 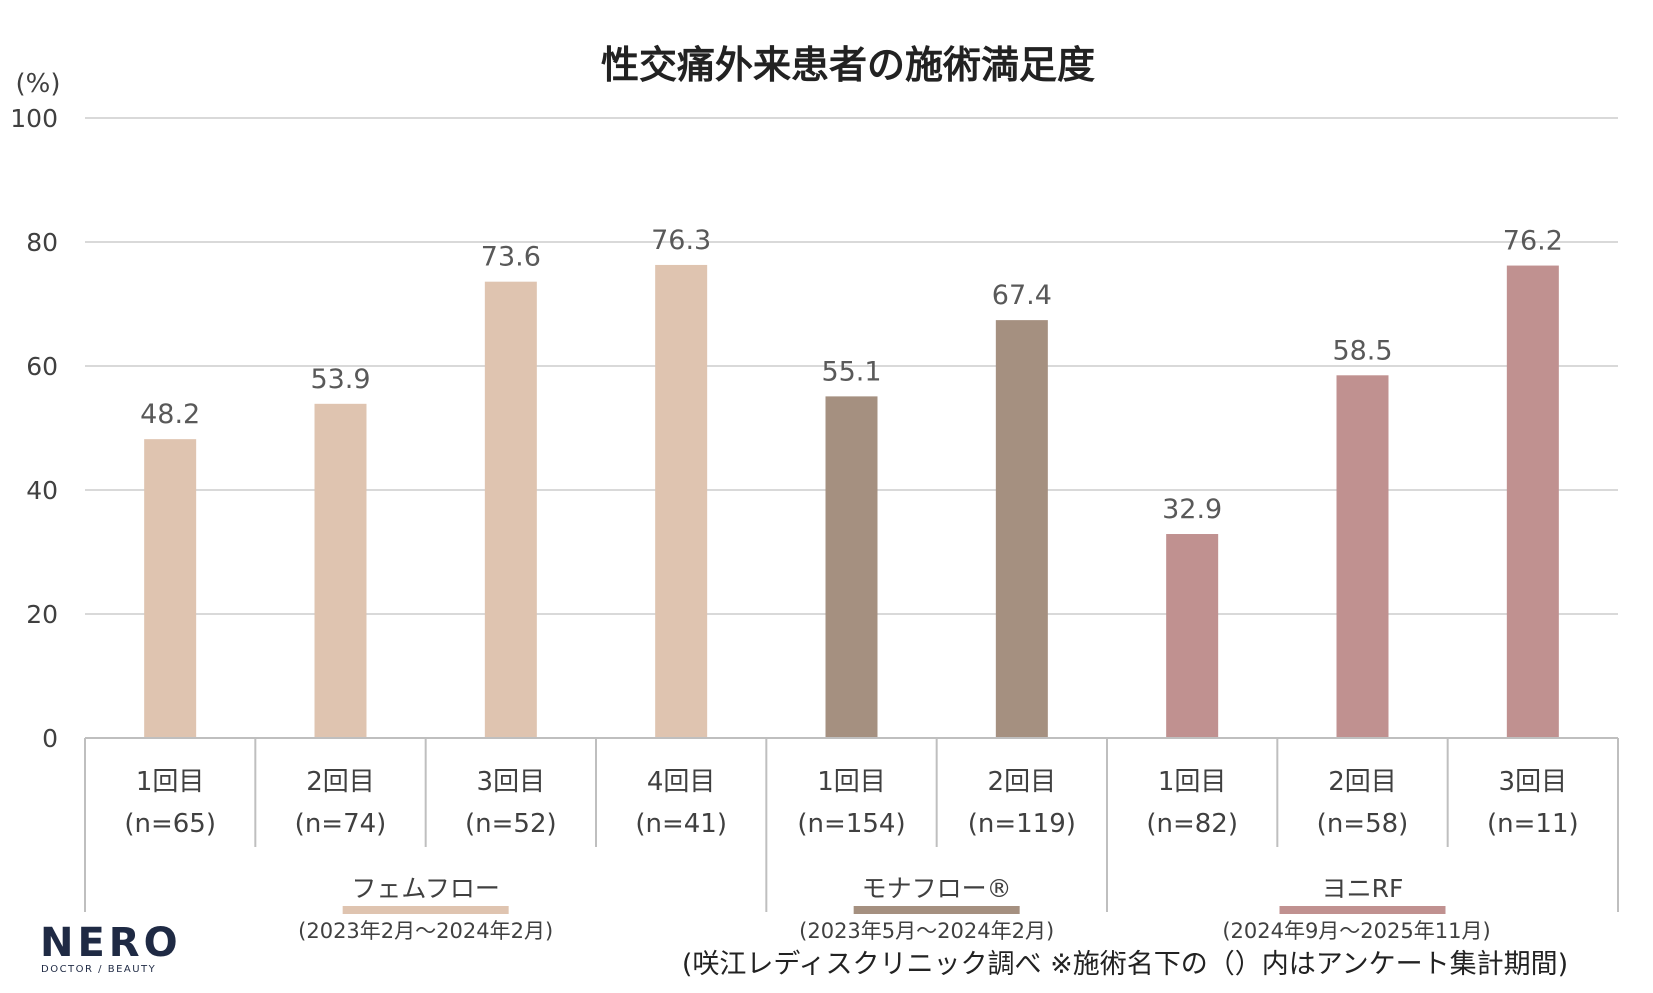 What do you see at coordinates (1362, 350) in the screenshot?
I see `data-label: 58.5` at bounding box center [1362, 350].